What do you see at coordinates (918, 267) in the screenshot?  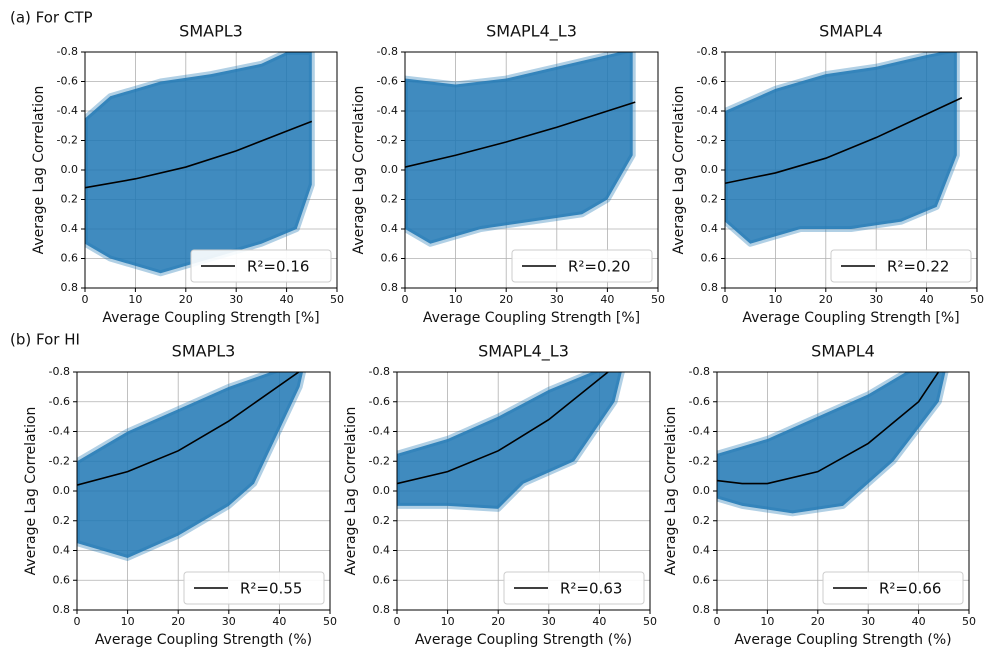 I see `legend-label: R²=0.22` at bounding box center [918, 267].